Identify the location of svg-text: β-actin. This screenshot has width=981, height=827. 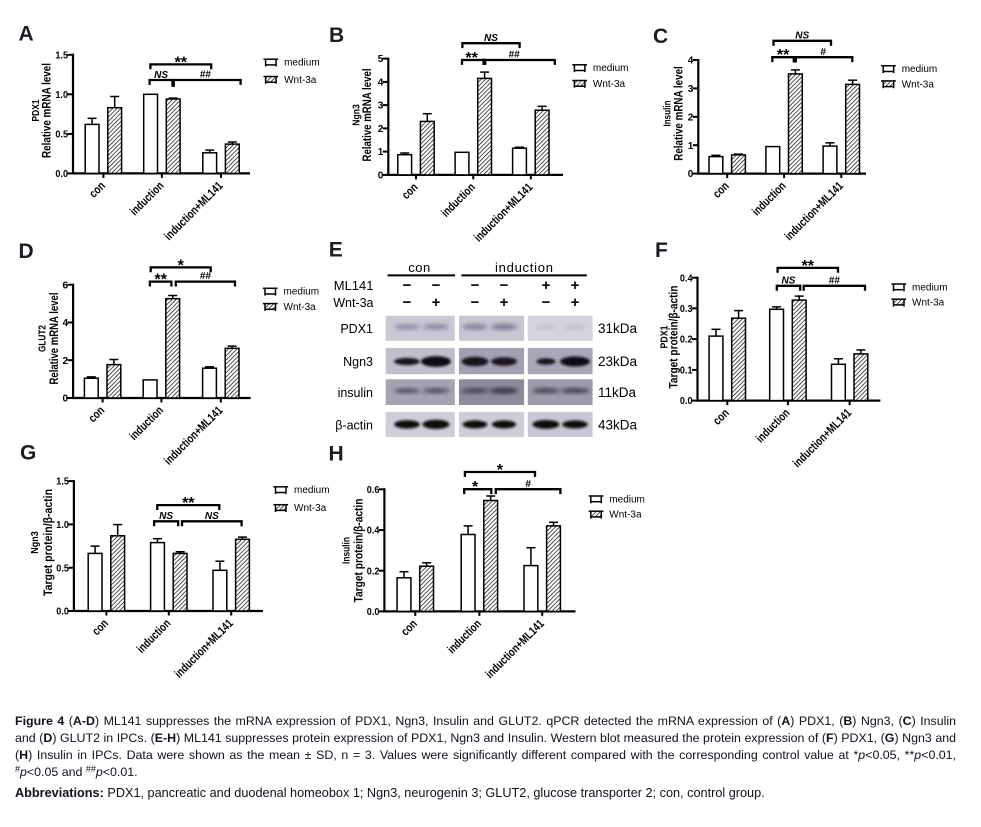
(354, 425).